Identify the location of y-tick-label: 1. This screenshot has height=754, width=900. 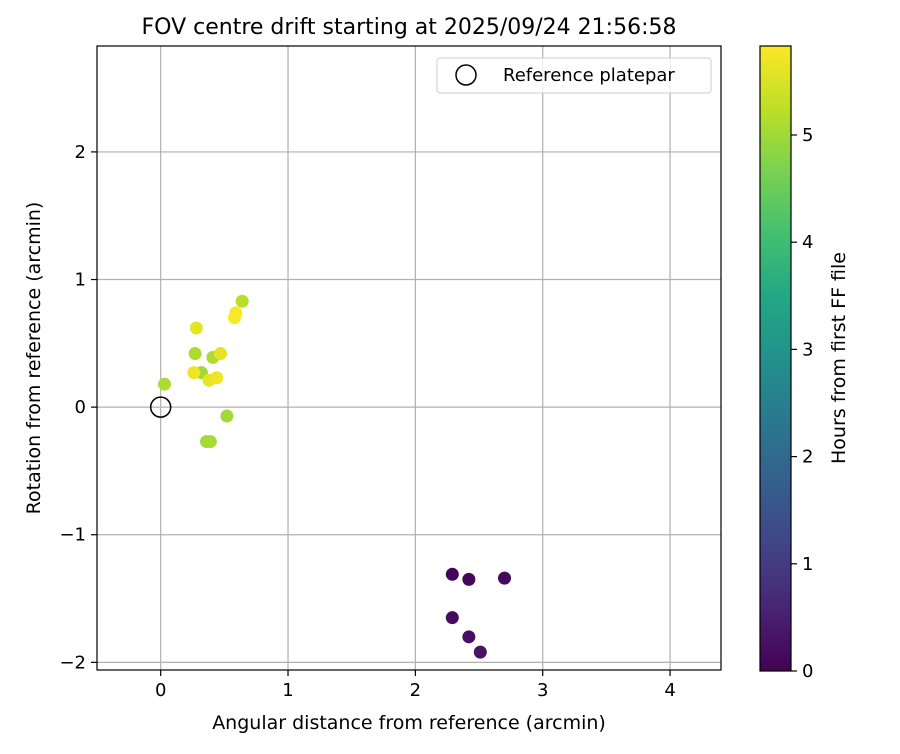
(80, 280).